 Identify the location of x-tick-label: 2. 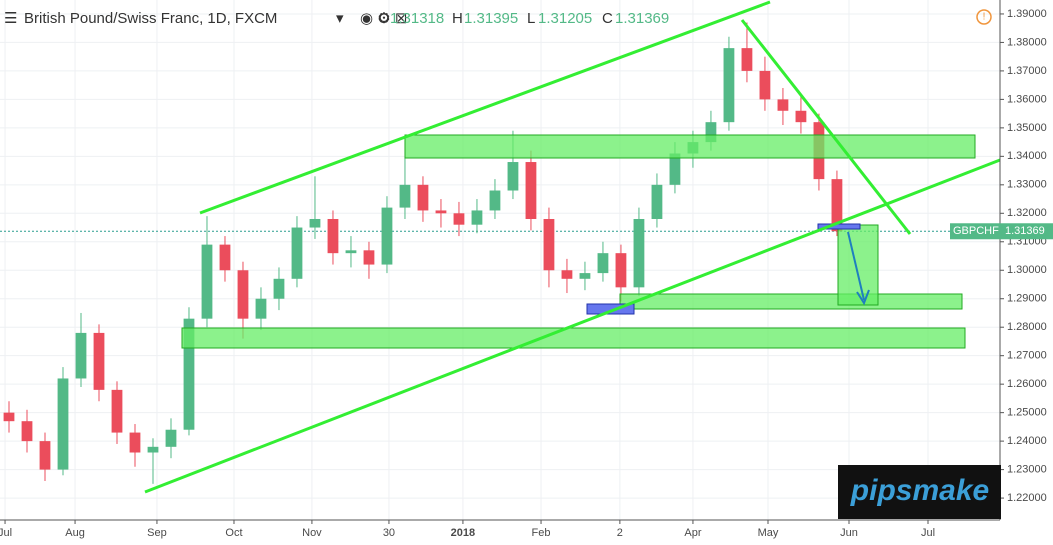
(620, 533).